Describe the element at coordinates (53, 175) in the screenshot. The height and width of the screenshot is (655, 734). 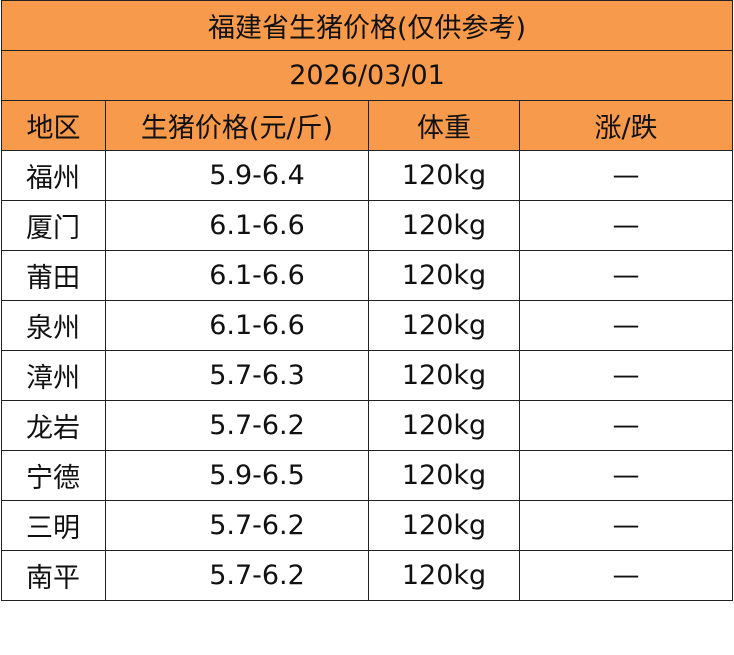
I see `region-cell: 福州` at that location.